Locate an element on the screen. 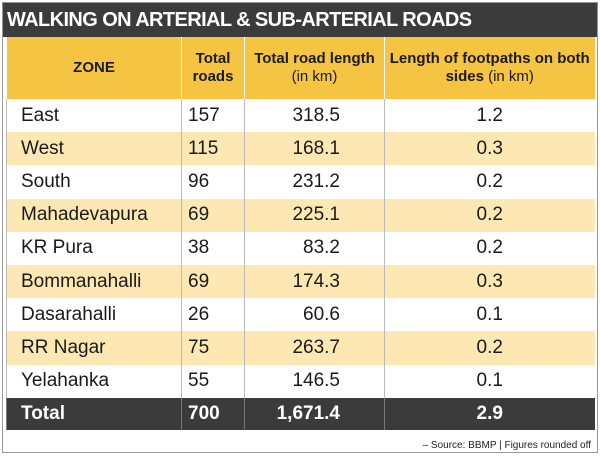 Image resolution: width=600 pixels, height=457 pixels. table-row: Bommanahalli 69 174.3 0.3 is located at coordinates (300, 281).